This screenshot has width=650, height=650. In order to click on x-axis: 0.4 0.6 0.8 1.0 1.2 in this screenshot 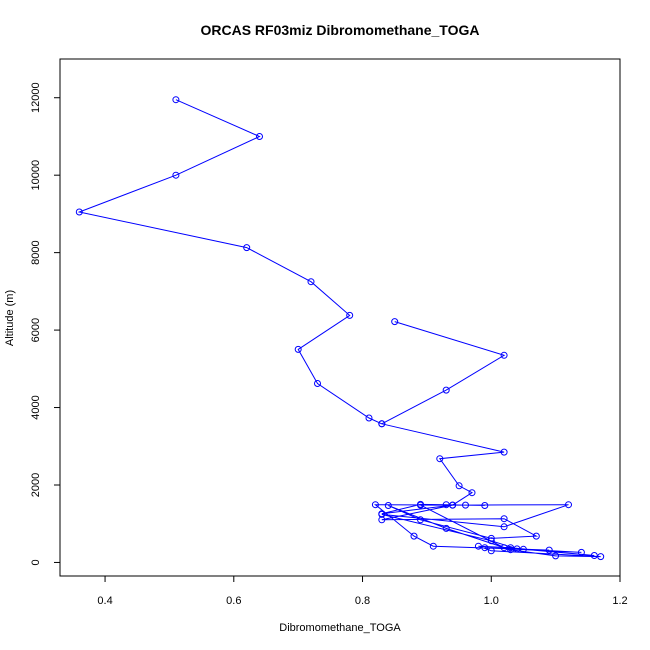, I will do `click(362, 591)`.